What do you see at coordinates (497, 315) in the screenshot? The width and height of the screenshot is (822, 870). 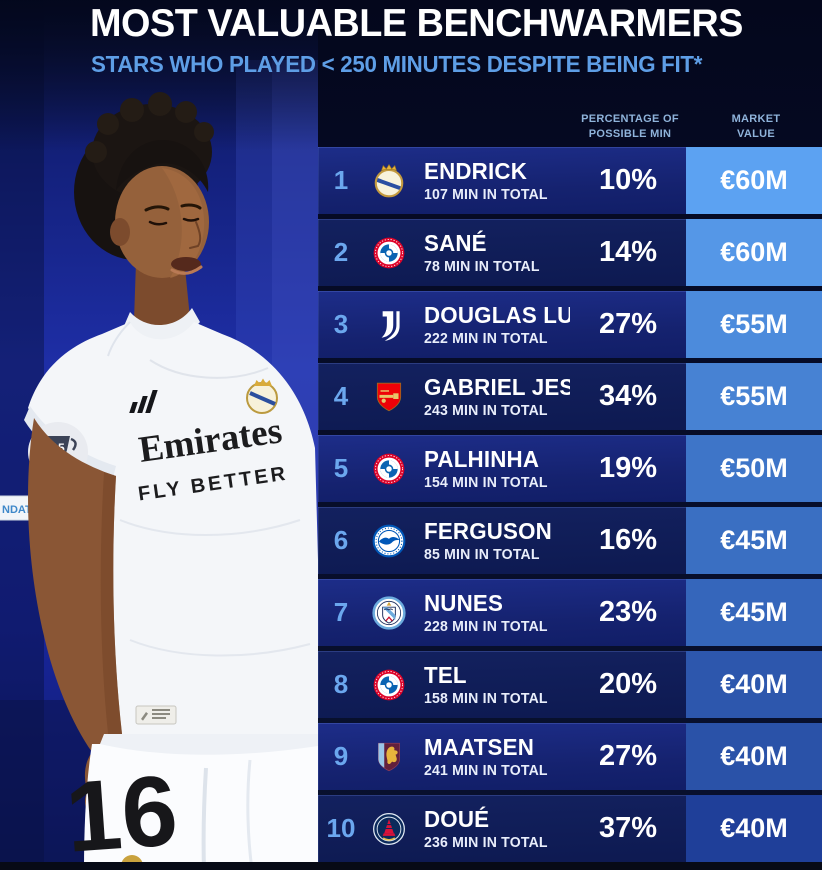 I see `player-name: DOUGLAS LUIZ` at bounding box center [497, 315].